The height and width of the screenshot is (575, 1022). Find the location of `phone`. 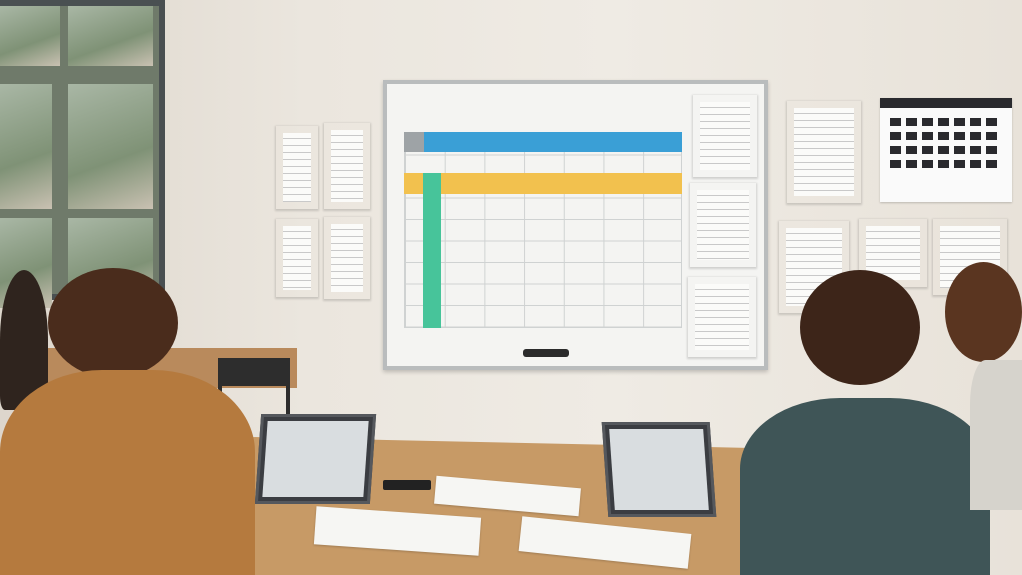

phone is located at coordinates (407, 485).